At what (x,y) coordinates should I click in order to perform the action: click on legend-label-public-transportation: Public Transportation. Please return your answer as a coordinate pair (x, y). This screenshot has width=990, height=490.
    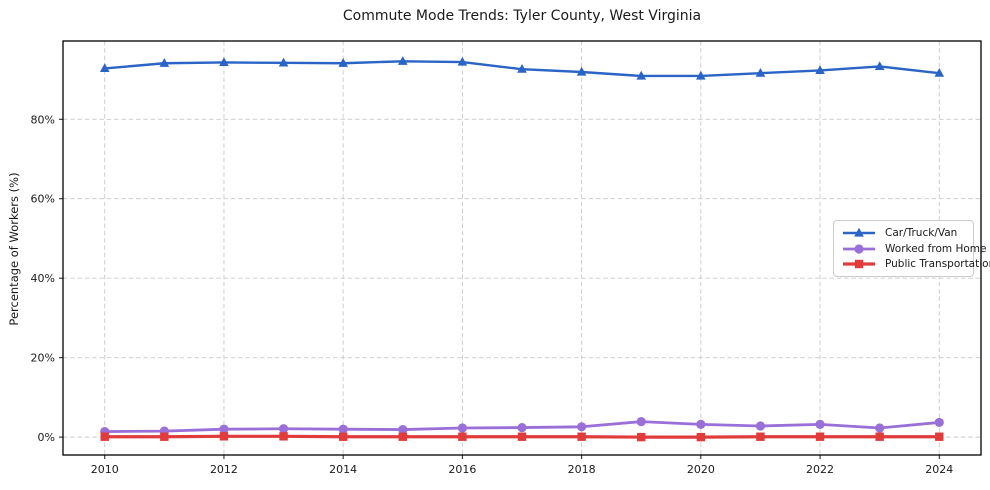
    Looking at the image, I should click on (937, 264).